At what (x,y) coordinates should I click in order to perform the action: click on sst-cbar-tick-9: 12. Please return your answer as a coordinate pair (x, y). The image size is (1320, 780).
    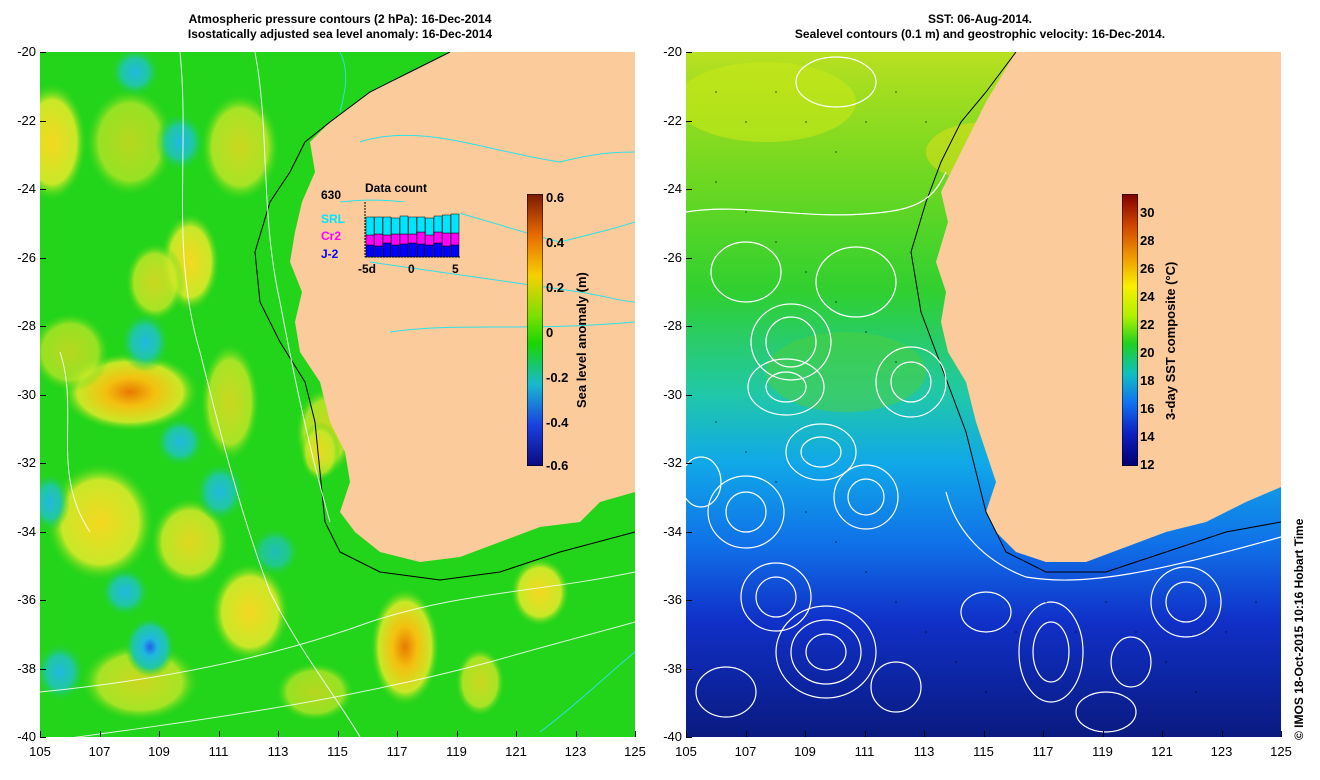
    Looking at the image, I should click on (1147, 464).